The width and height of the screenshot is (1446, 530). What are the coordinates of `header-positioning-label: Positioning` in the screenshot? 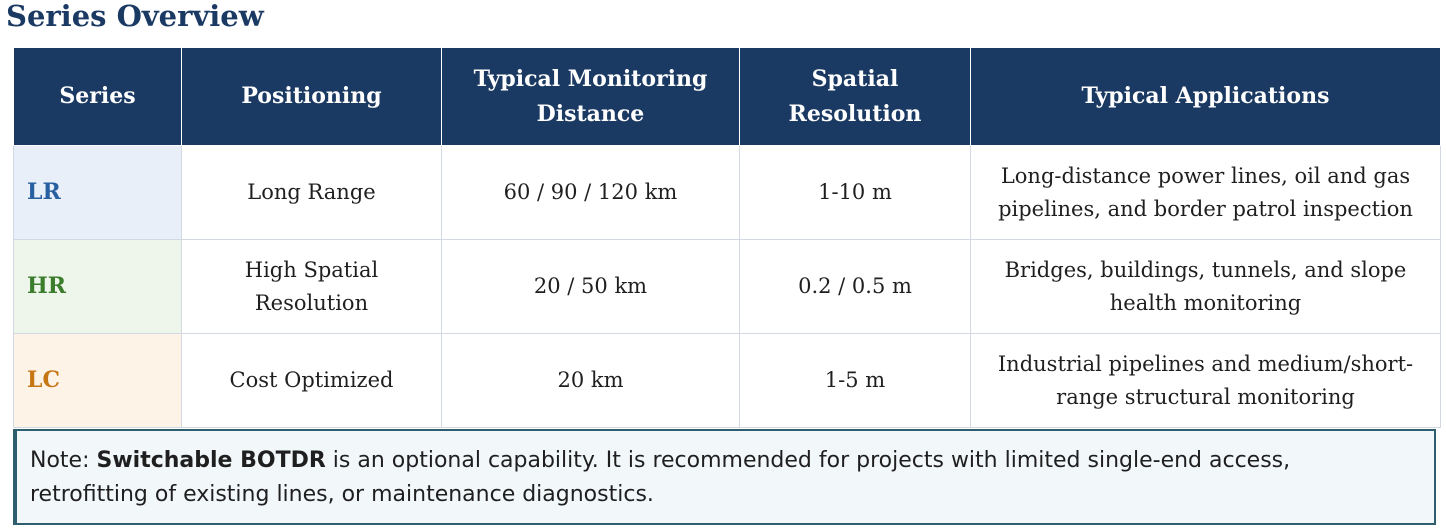 It's located at (311, 96).